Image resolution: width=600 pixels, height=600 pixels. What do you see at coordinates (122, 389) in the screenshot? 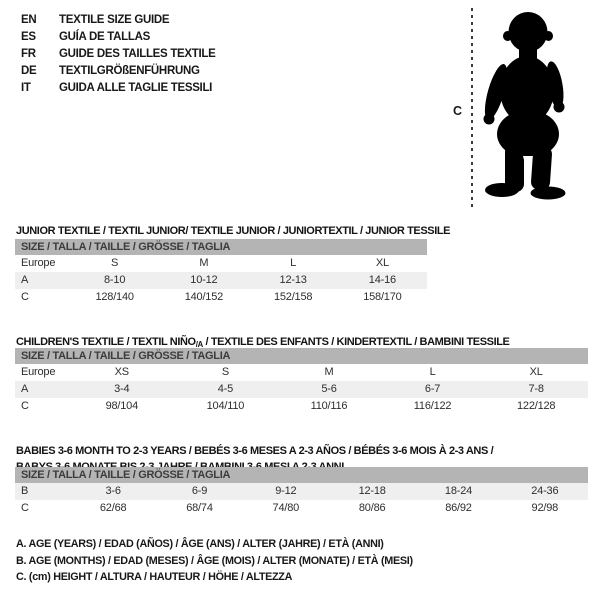
I see `table-cell: 3-4` at bounding box center [122, 389].